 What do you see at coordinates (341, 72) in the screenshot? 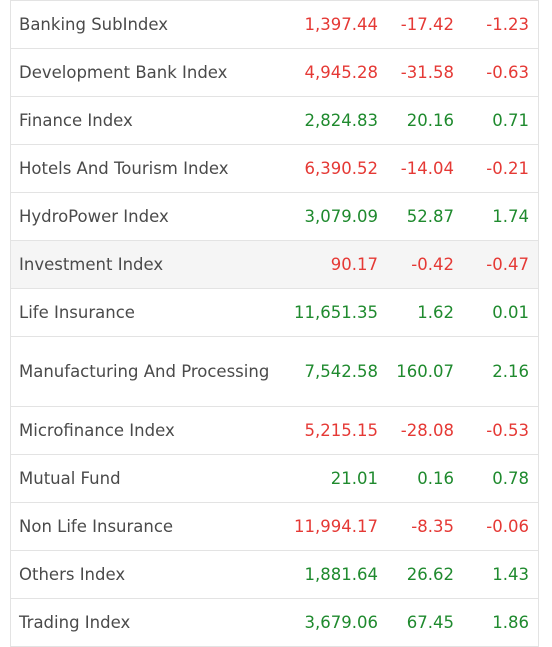
I see `index-value: 4,945.28` at bounding box center [341, 72].